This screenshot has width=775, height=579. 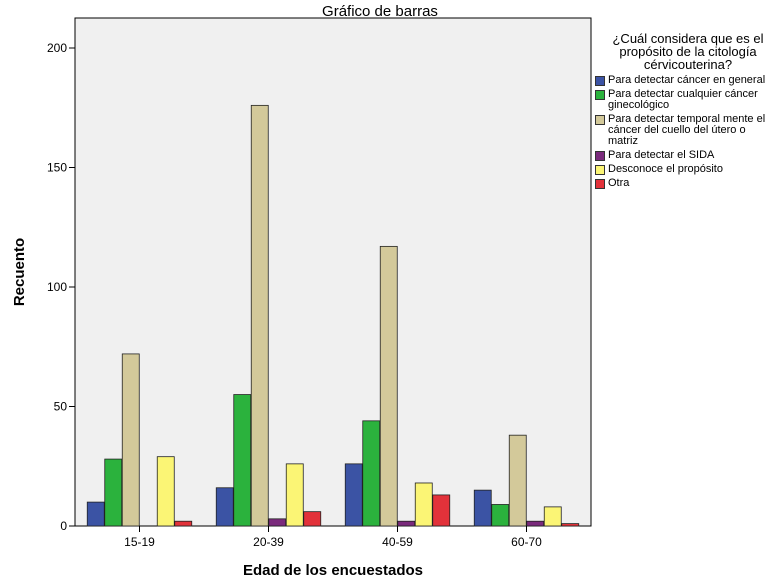 What do you see at coordinates (526, 542) in the screenshot?
I see `x-tick-label: 60-70` at bounding box center [526, 542].